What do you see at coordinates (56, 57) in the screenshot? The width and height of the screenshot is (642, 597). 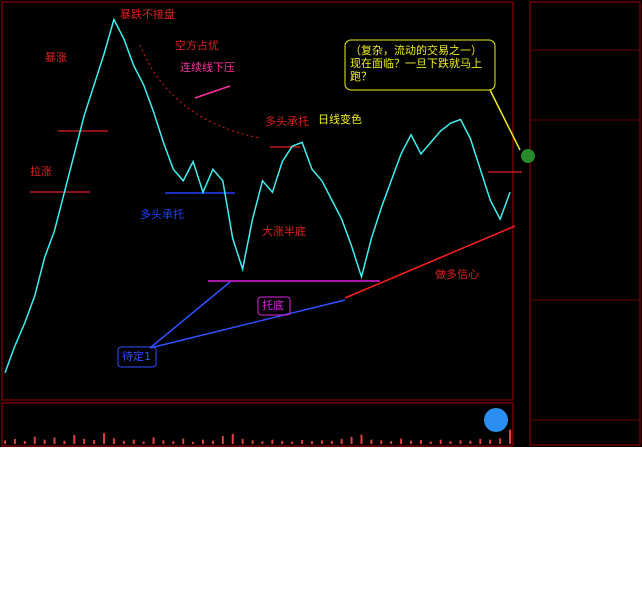 I see `annotation: 暴涨` at bounding box center [56, 57].